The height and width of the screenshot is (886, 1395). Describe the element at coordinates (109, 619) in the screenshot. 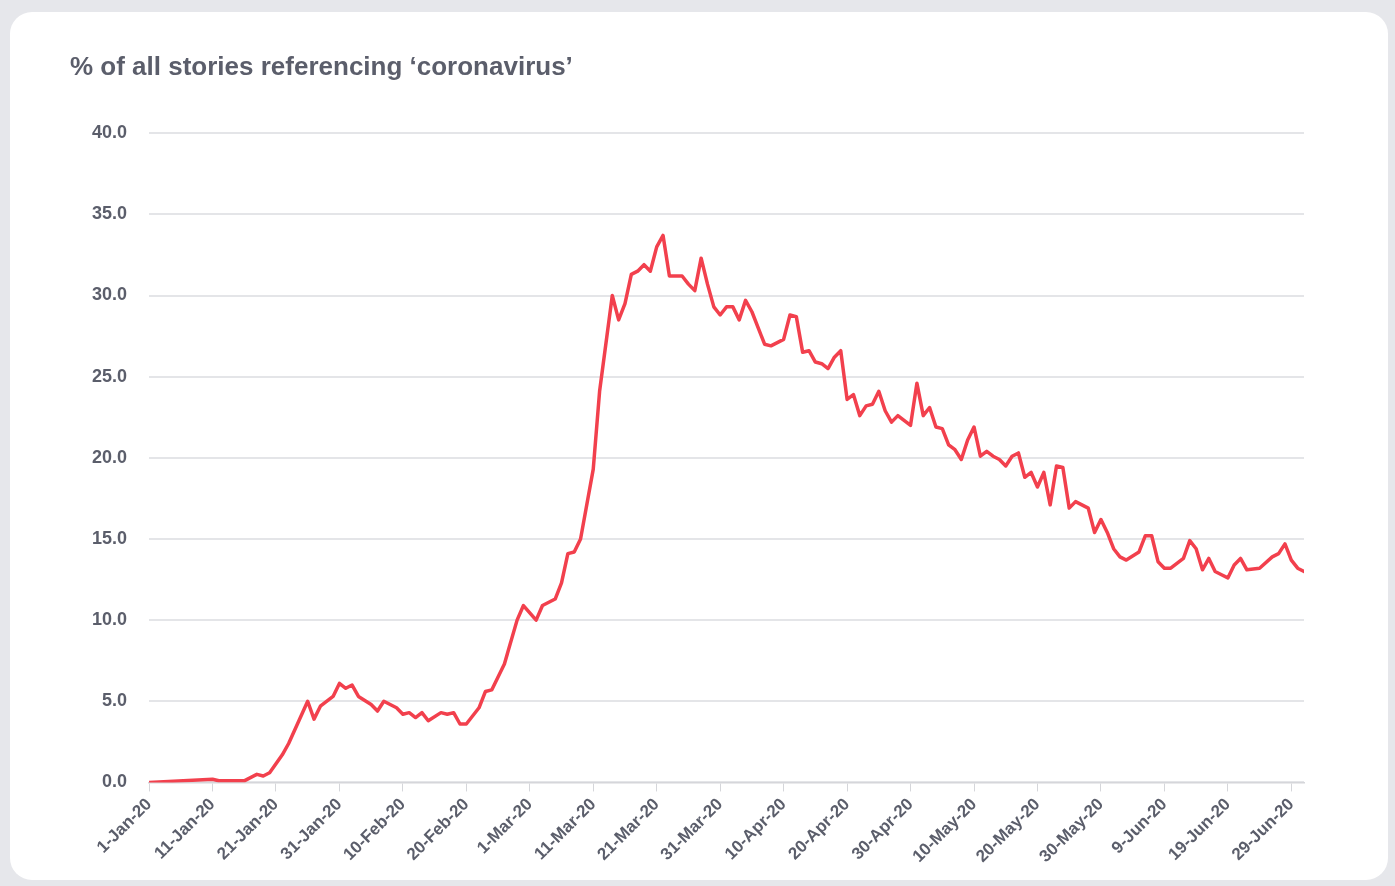

I see `y-tick-label: 10.0` at that location.